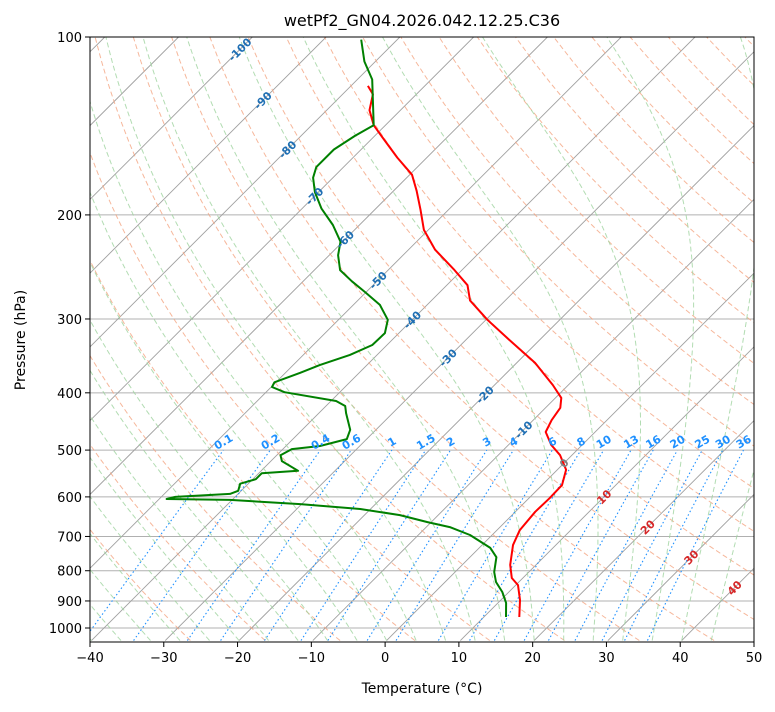 The width and height of the screenshot is (775, 712). I want to click on x-tick-label: 50, so click(754, 658).